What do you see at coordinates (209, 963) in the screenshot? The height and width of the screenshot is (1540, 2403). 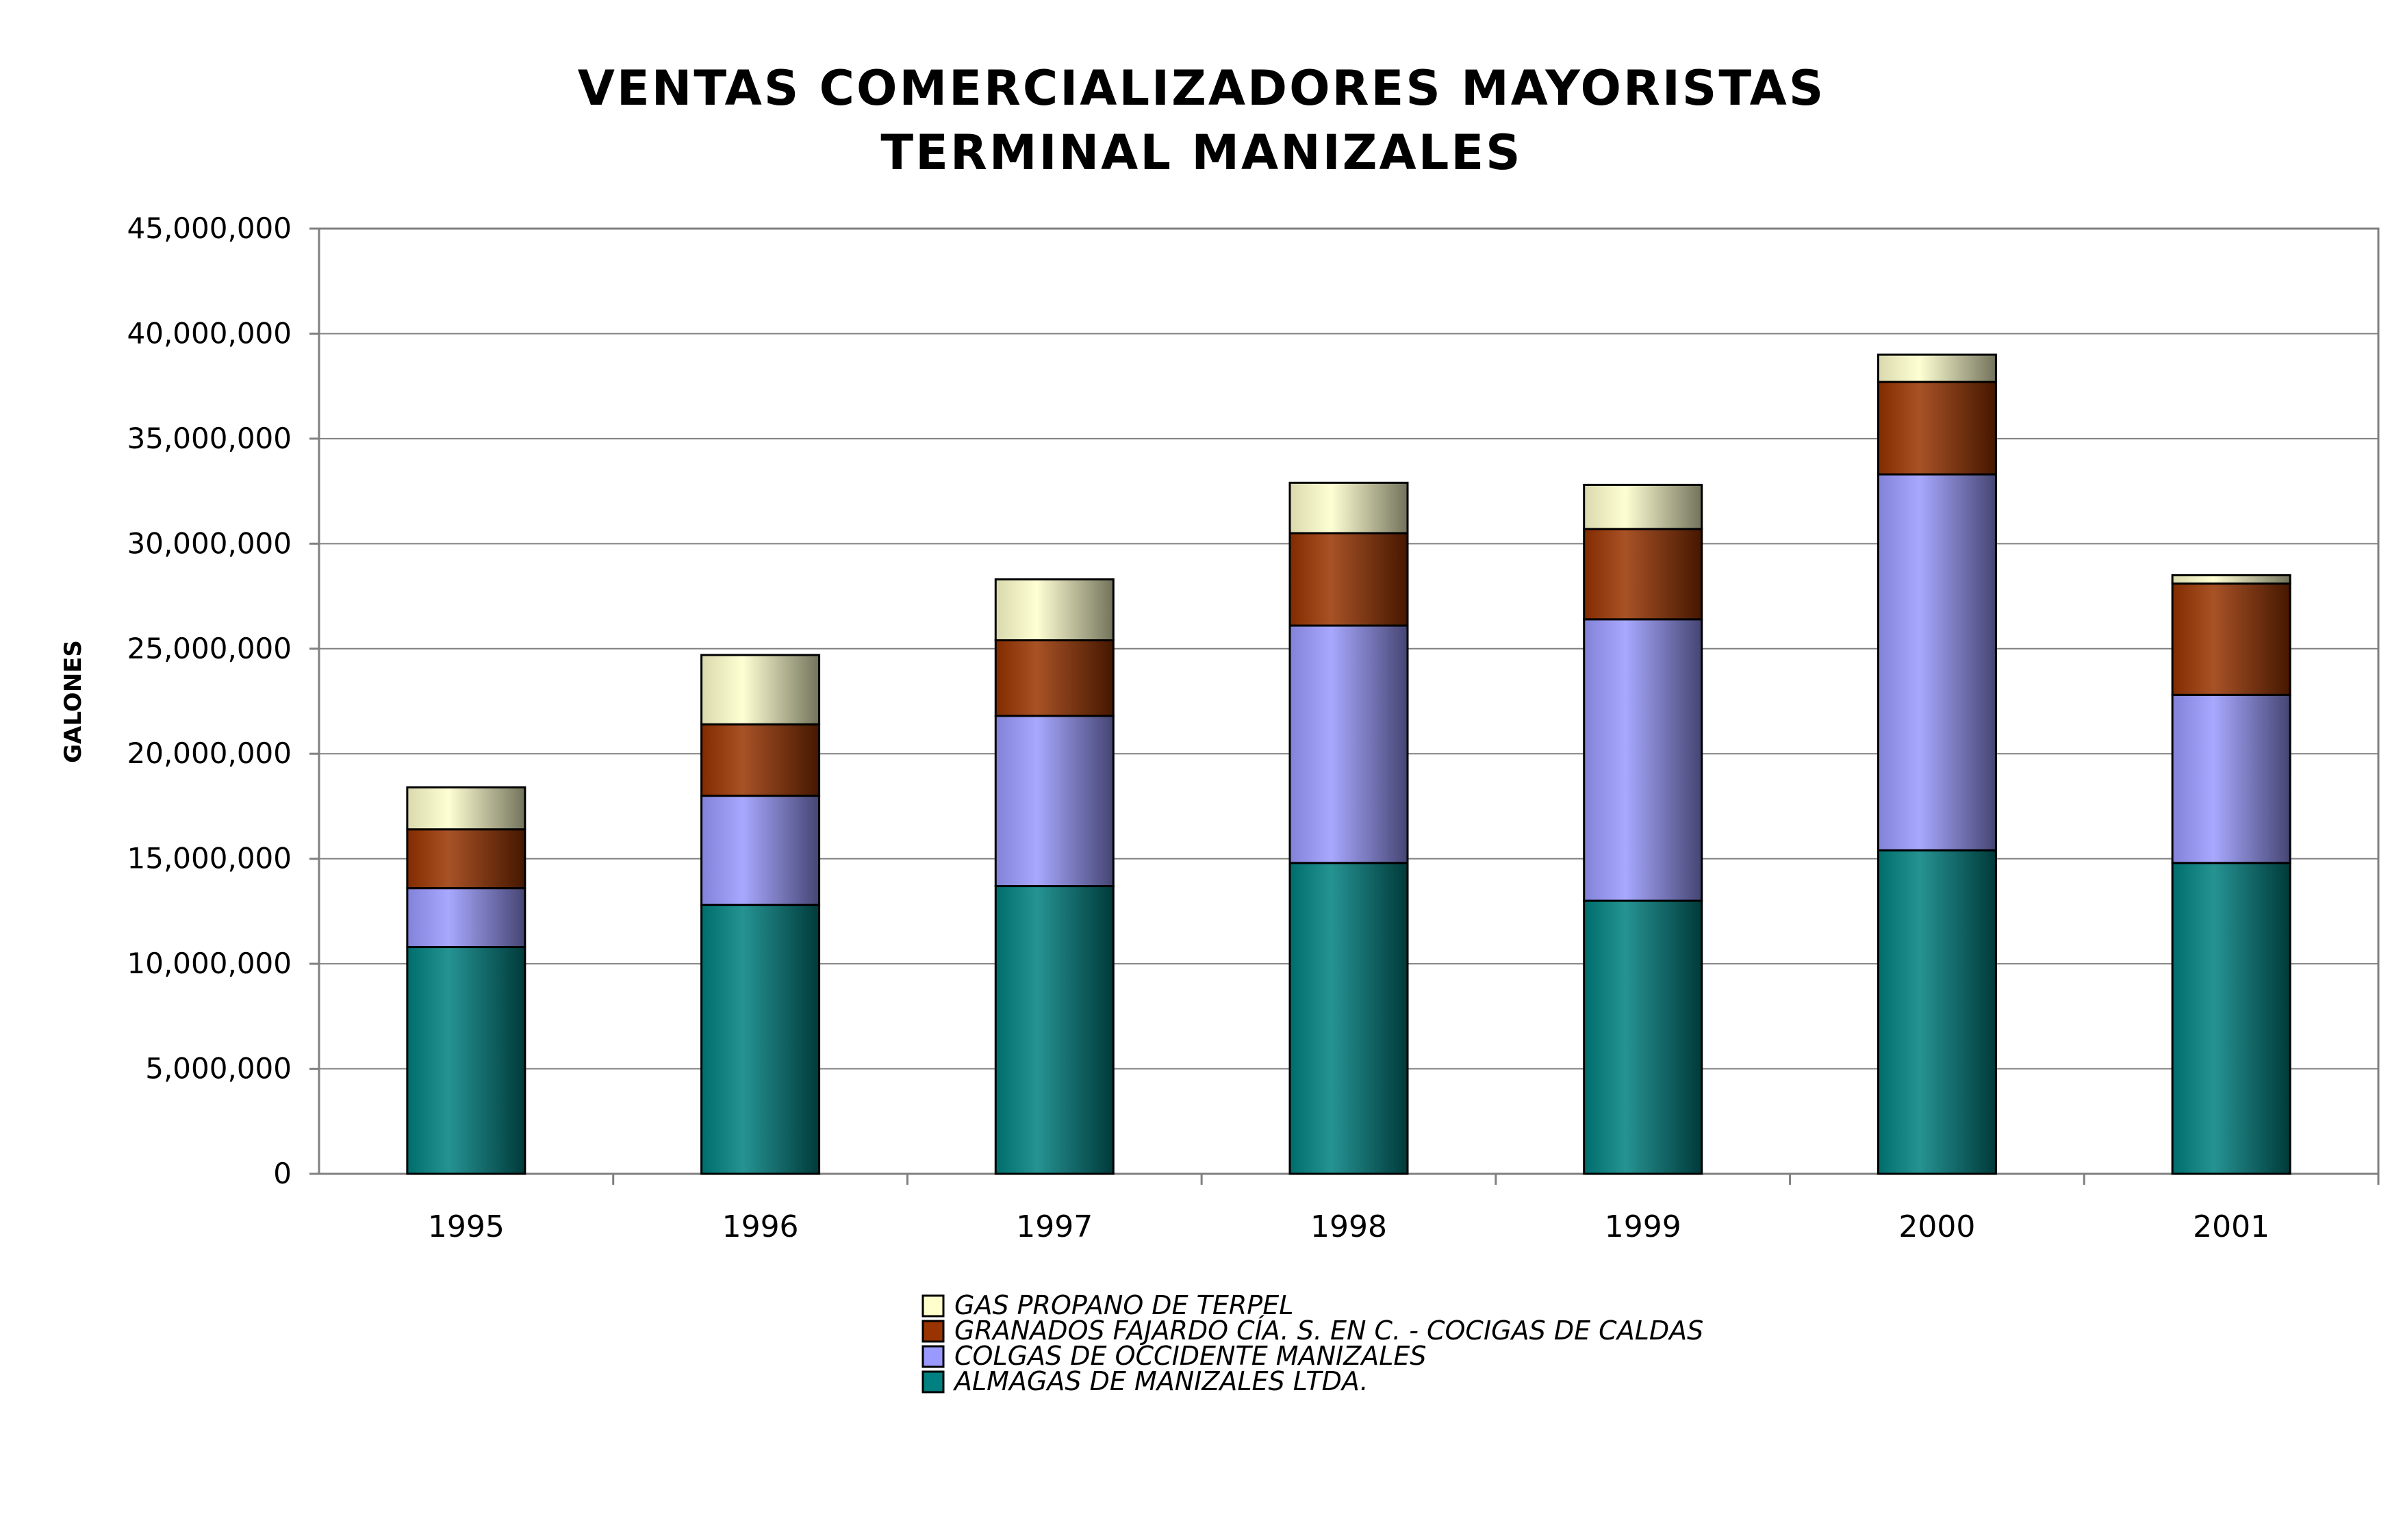 I see `y-tick-label: 10,000,000` at bounding box center [209, 963].